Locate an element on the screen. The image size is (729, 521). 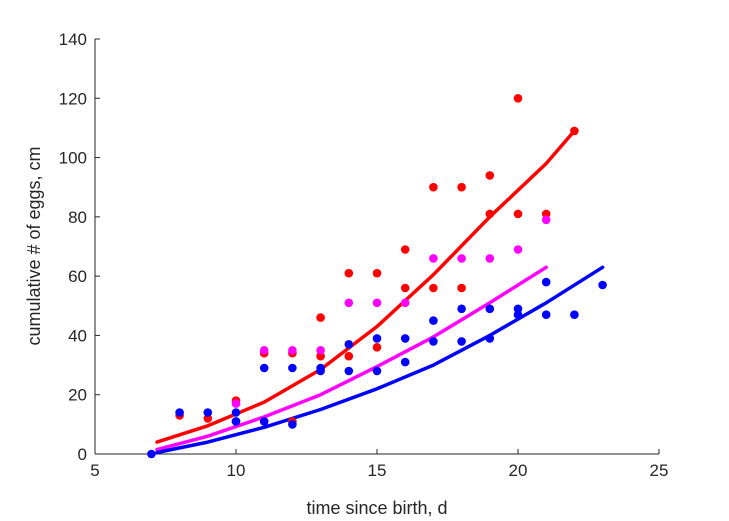
x-tick-label: 10 is located at coordinates (236, 470).